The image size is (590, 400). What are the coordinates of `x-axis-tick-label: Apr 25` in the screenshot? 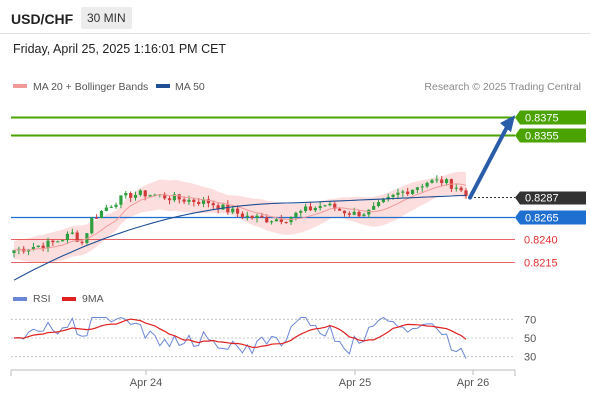 It's located at (355, 383).